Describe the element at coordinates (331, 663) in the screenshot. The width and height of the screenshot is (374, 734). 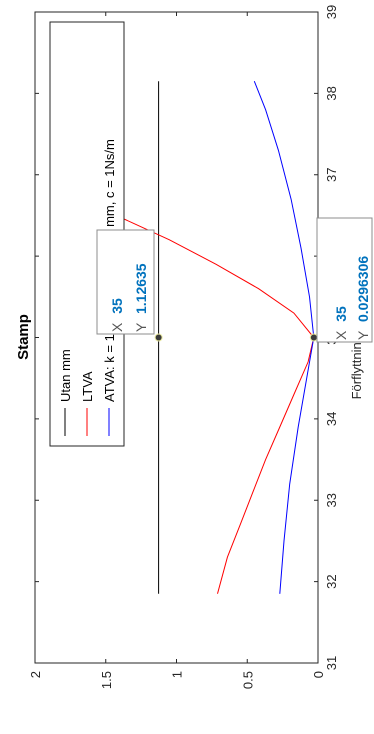
I see `x-tick-label: 31` at that location.